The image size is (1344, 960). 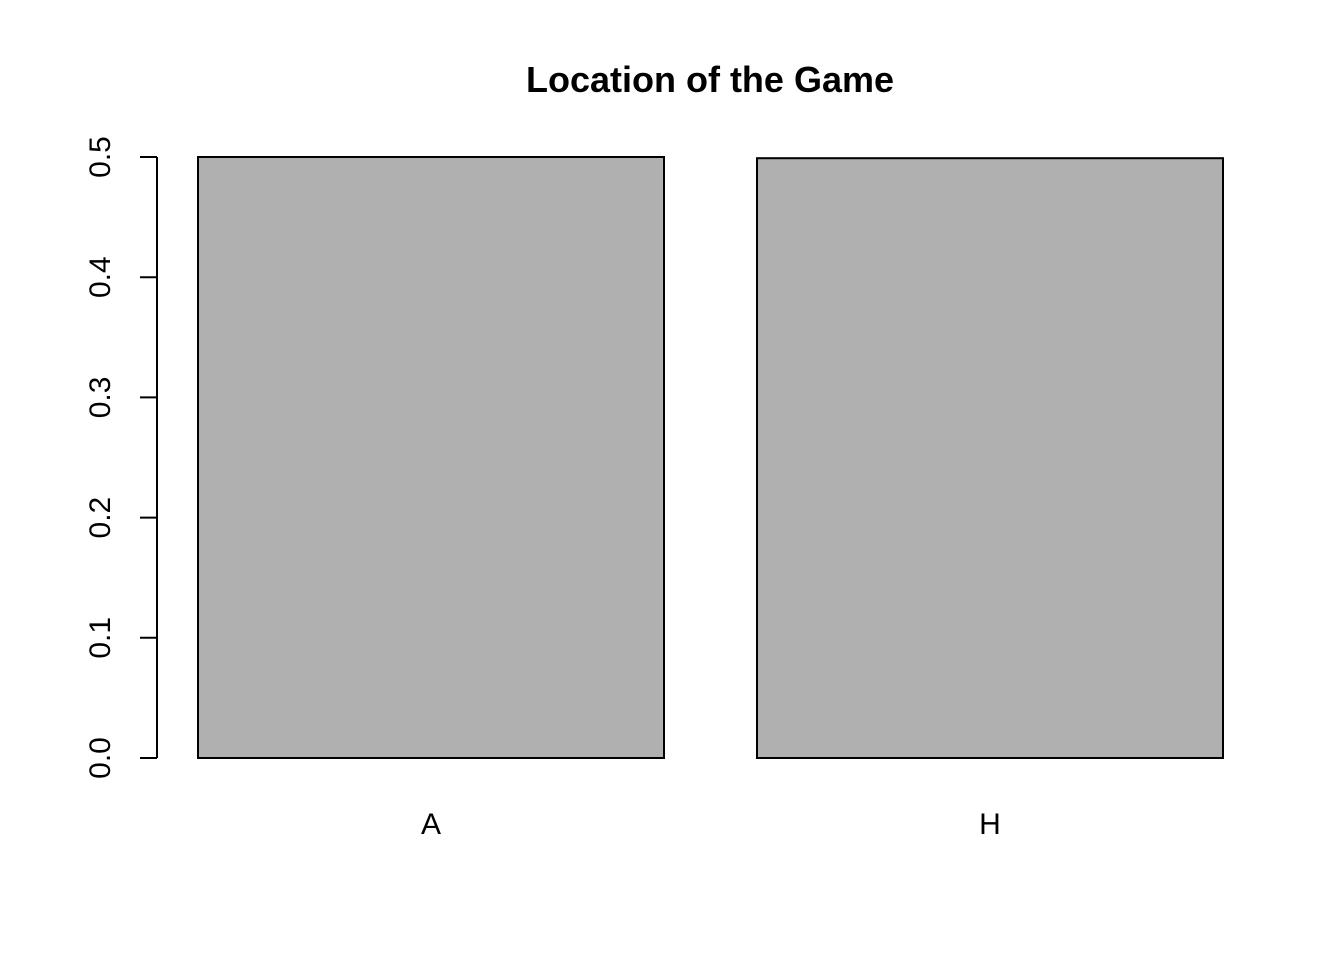 What do you see at coordinates (100, 638) in the screenshot?
I see `y-tick-label: 0.1` at bounding box center [100, 638].